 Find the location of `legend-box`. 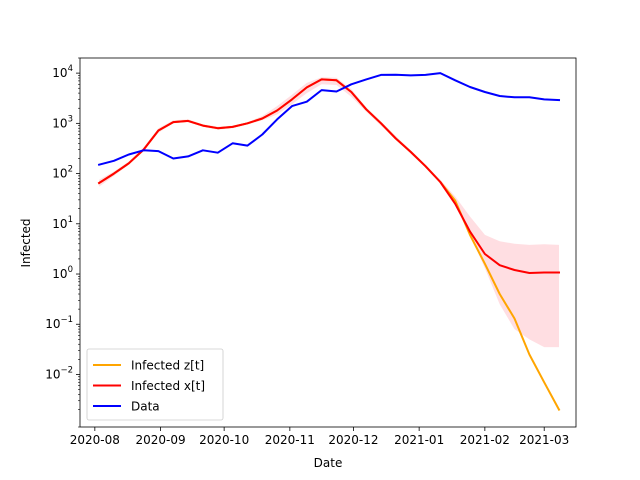

legend-box is located at coordinates (155, 384).